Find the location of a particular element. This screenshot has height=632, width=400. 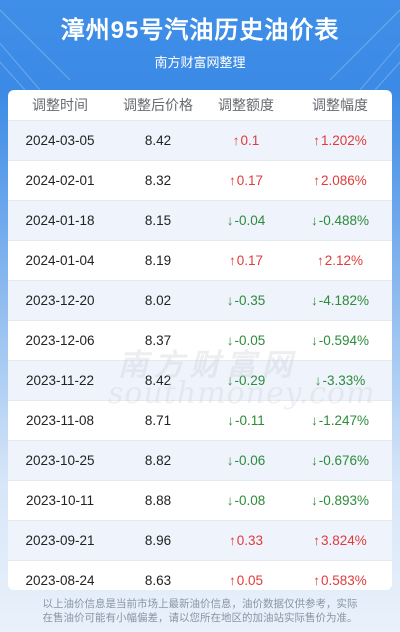

cell-price: 8.15 is located at coordinates (158, 220).